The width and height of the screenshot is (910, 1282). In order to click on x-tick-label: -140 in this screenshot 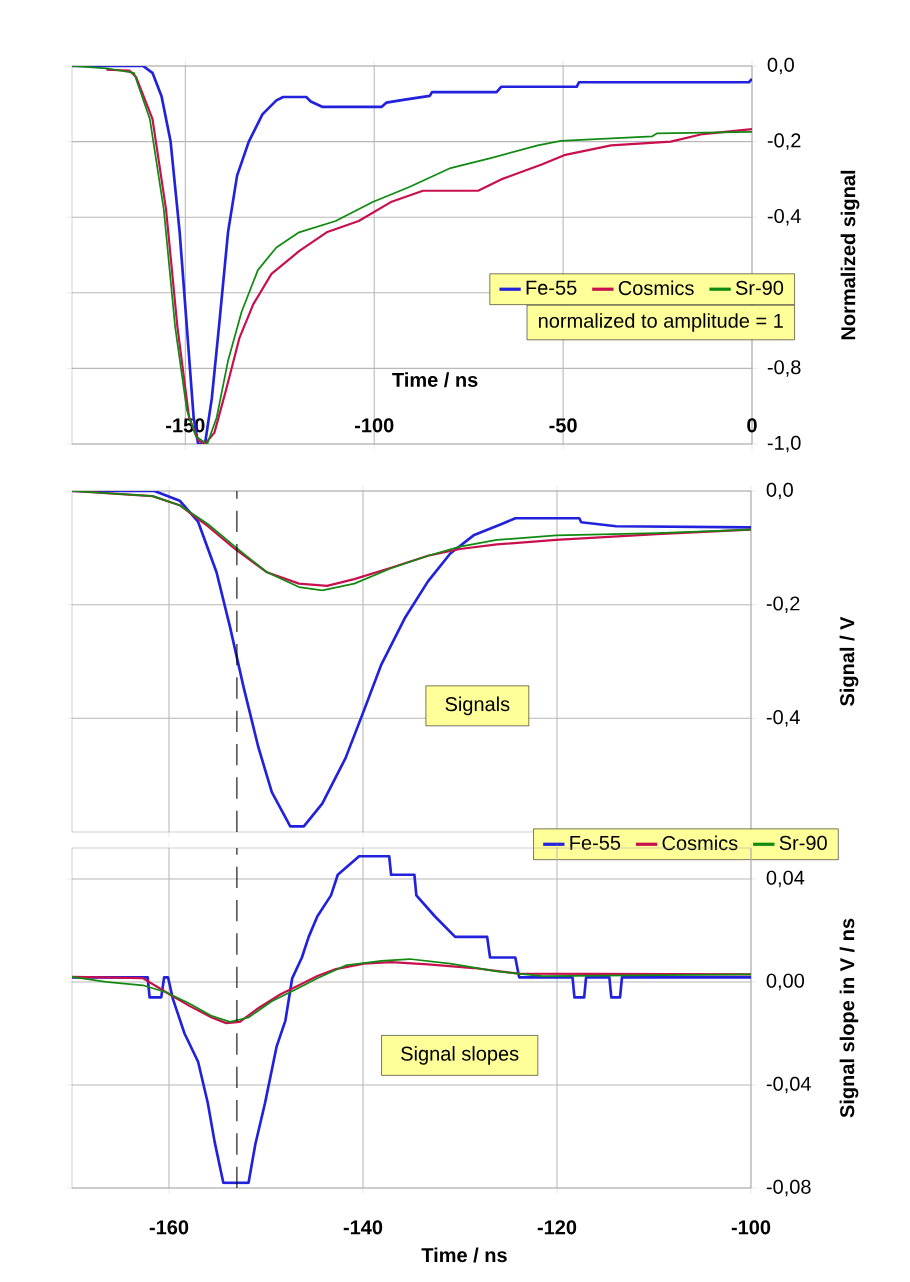, I will do `click(363, 1227)`.